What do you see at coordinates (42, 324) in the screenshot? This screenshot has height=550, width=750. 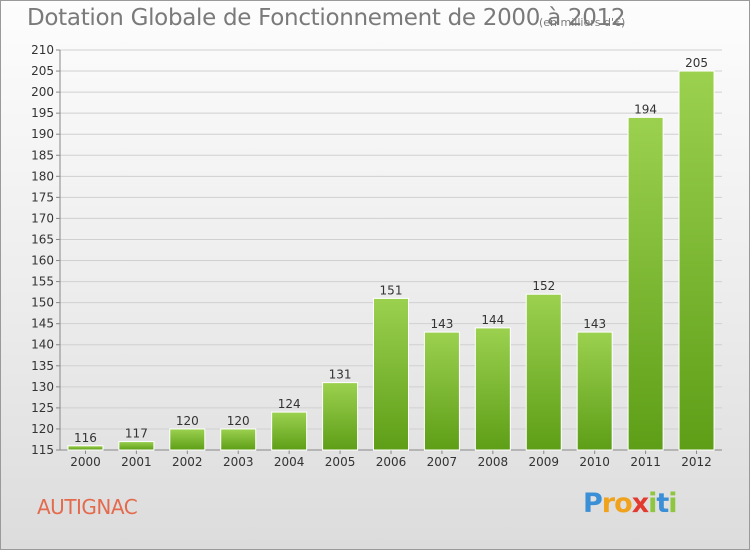 I see `y-tick-label: 145` at bounding box center [42, 324].